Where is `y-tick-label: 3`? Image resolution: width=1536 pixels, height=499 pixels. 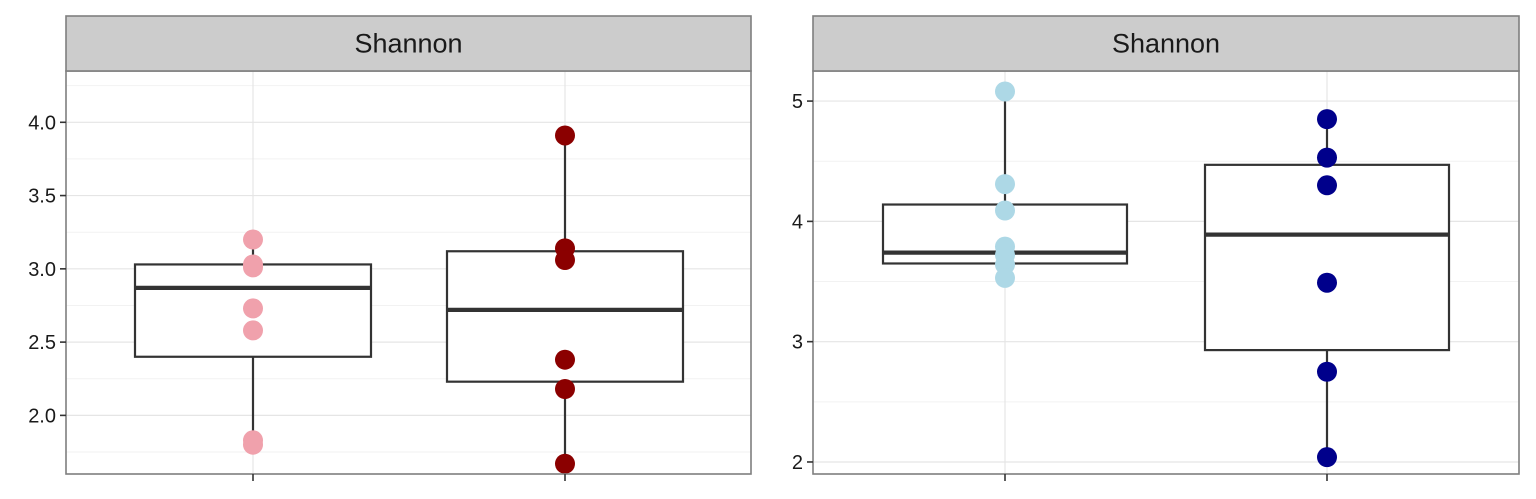 y-tick-label: 3 is located at coordinates (797, 343).